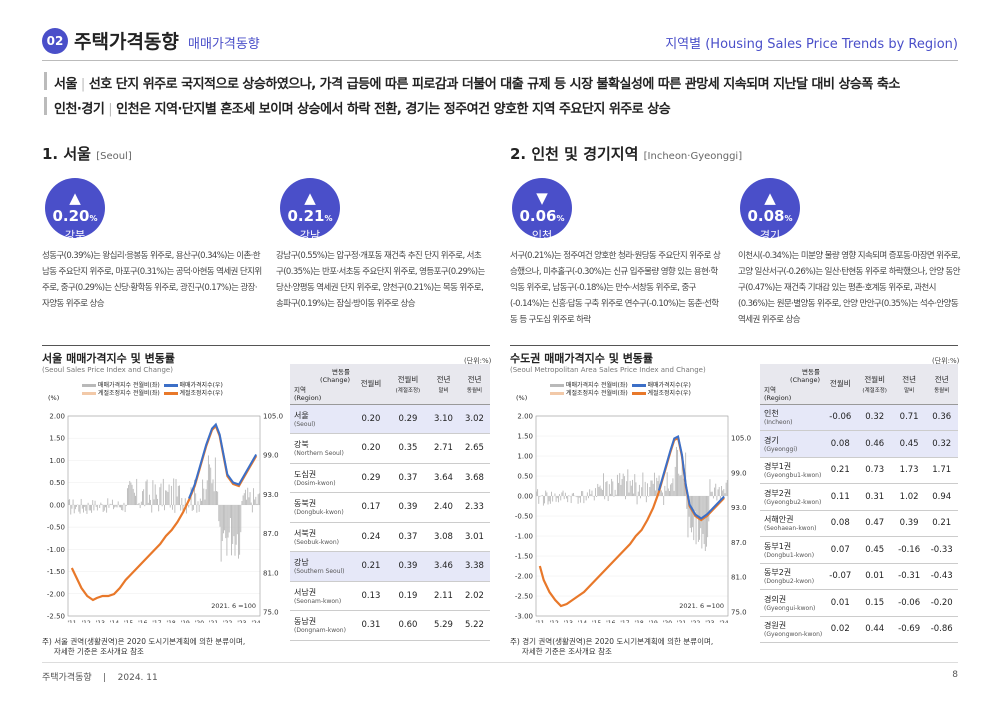  What do you see at coordinates (126, 42) in the screenshot?
I see `page-title: 주택가격동향` at bounding box center [126, 42].